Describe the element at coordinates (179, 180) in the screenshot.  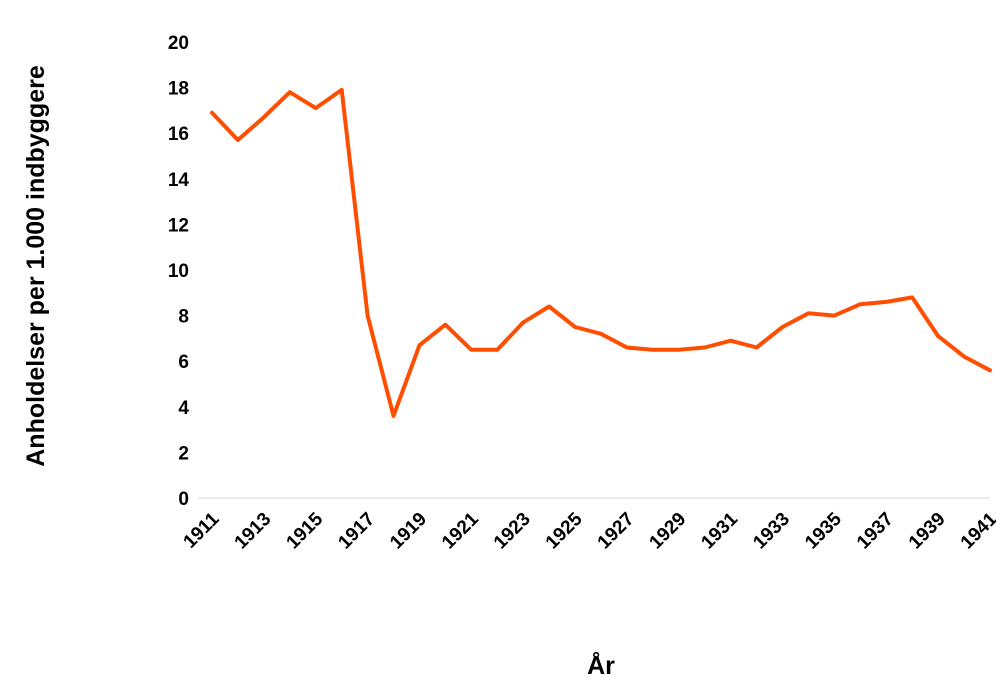
I see `y-tick-label: 14` at that location.